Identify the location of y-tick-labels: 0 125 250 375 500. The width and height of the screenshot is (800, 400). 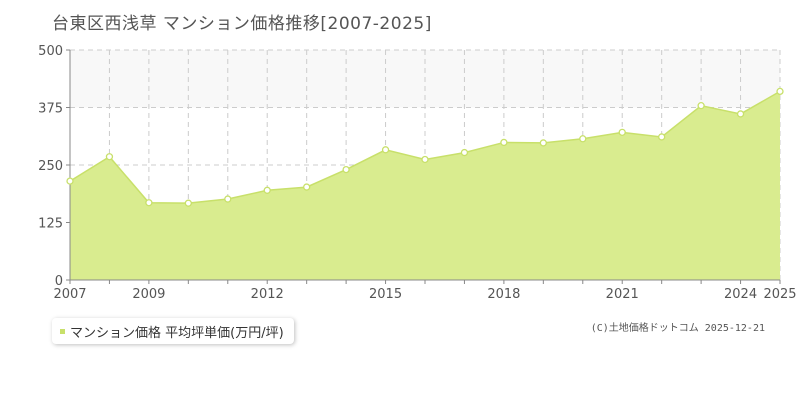
(50, 166).